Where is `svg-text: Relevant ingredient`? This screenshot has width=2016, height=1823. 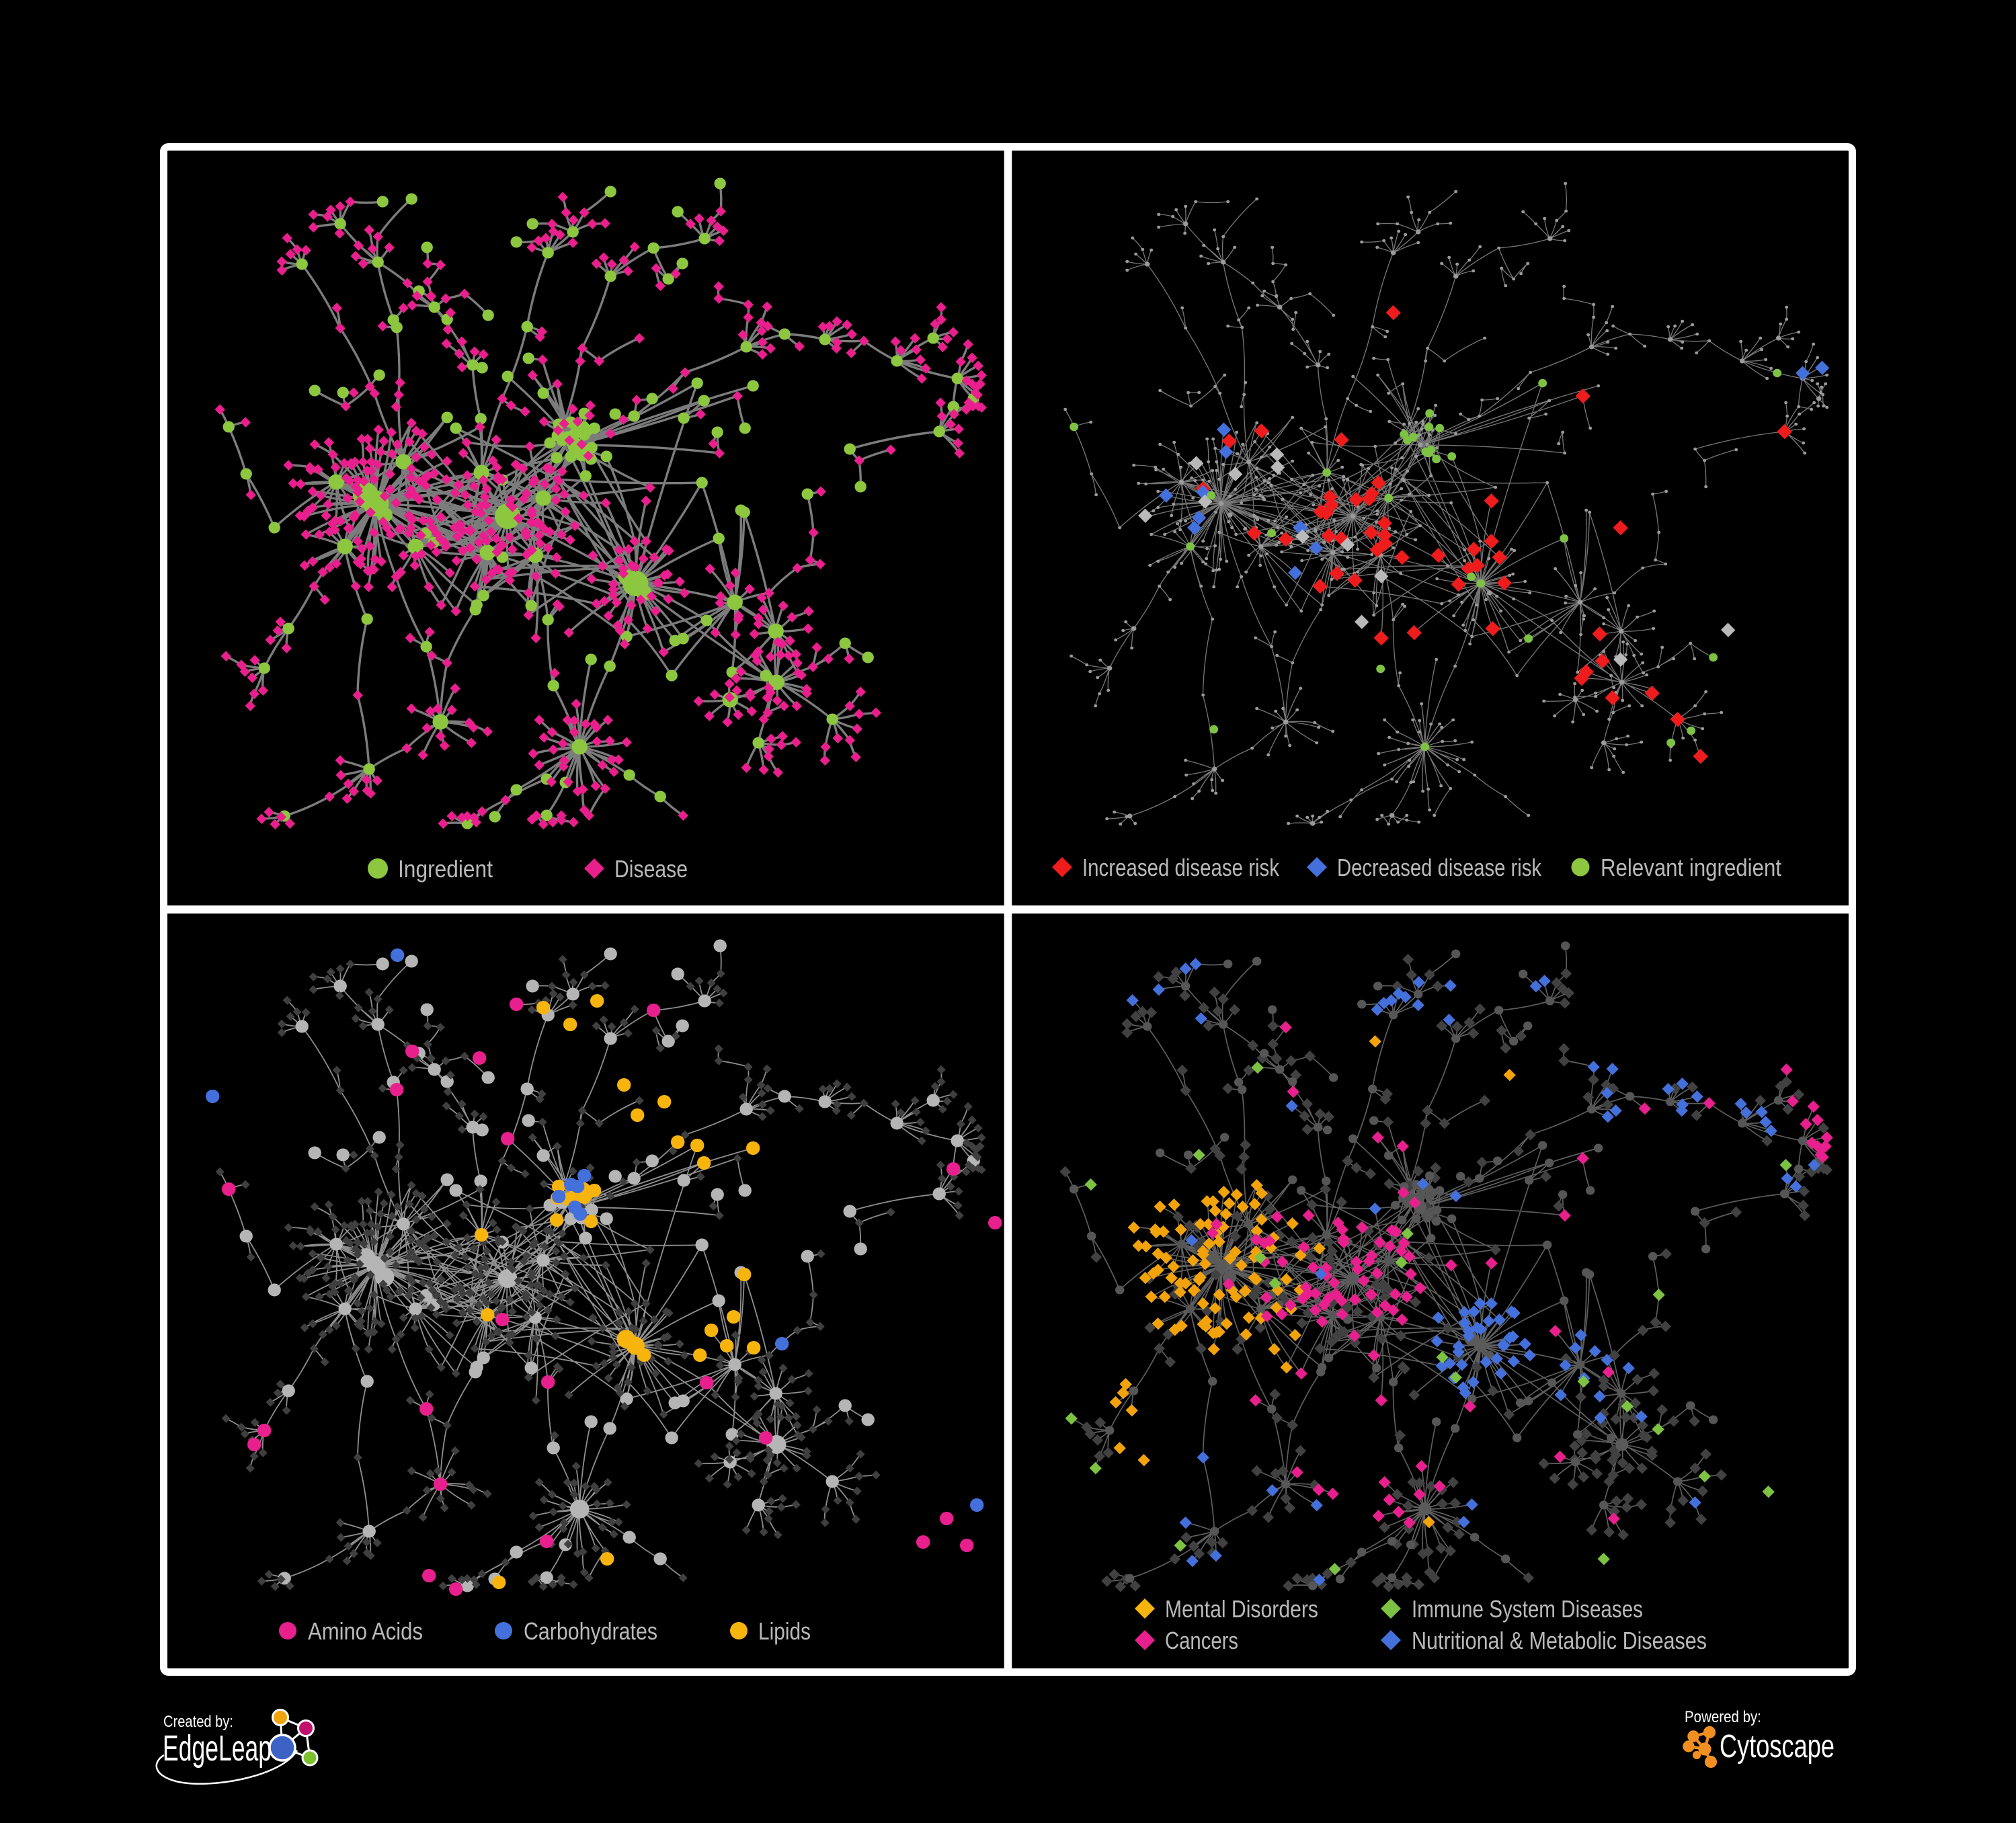 svg-text: Relevant ingredient is located at coordinates (1691, 868).